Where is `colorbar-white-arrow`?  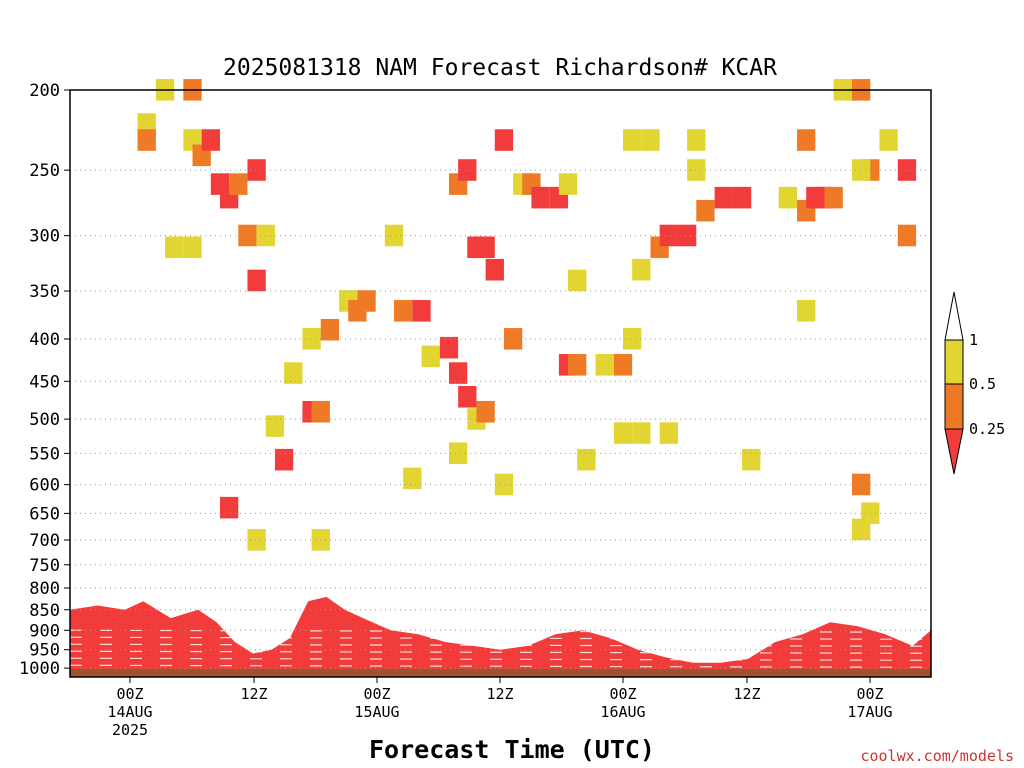
colorbar-white-arrow is located at coordinates (954, 316).